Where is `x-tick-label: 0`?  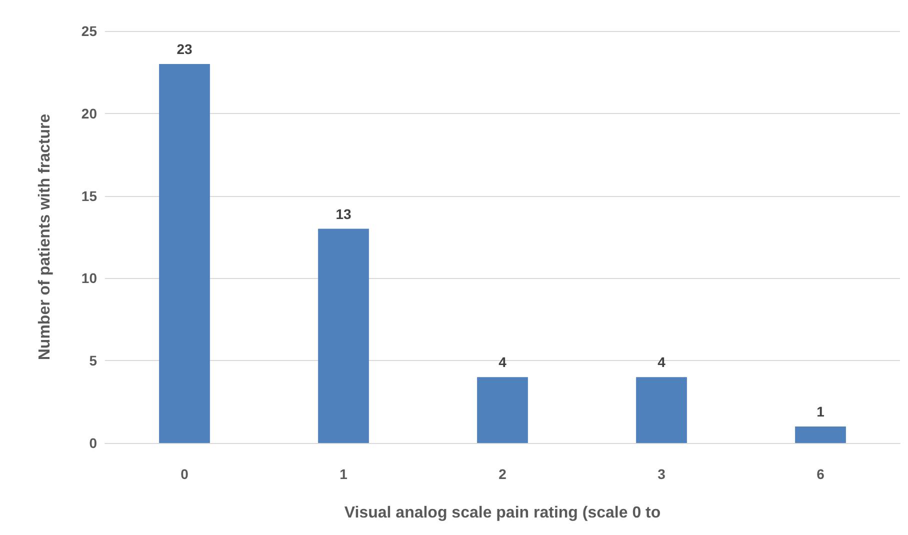 x-tick-label: 0 is located at coordinates (184, 474).